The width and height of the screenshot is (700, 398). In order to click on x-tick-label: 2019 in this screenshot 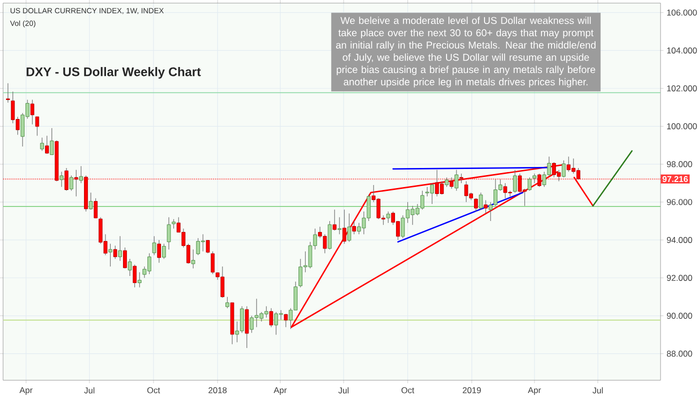, I will do `click(471, 390)`.